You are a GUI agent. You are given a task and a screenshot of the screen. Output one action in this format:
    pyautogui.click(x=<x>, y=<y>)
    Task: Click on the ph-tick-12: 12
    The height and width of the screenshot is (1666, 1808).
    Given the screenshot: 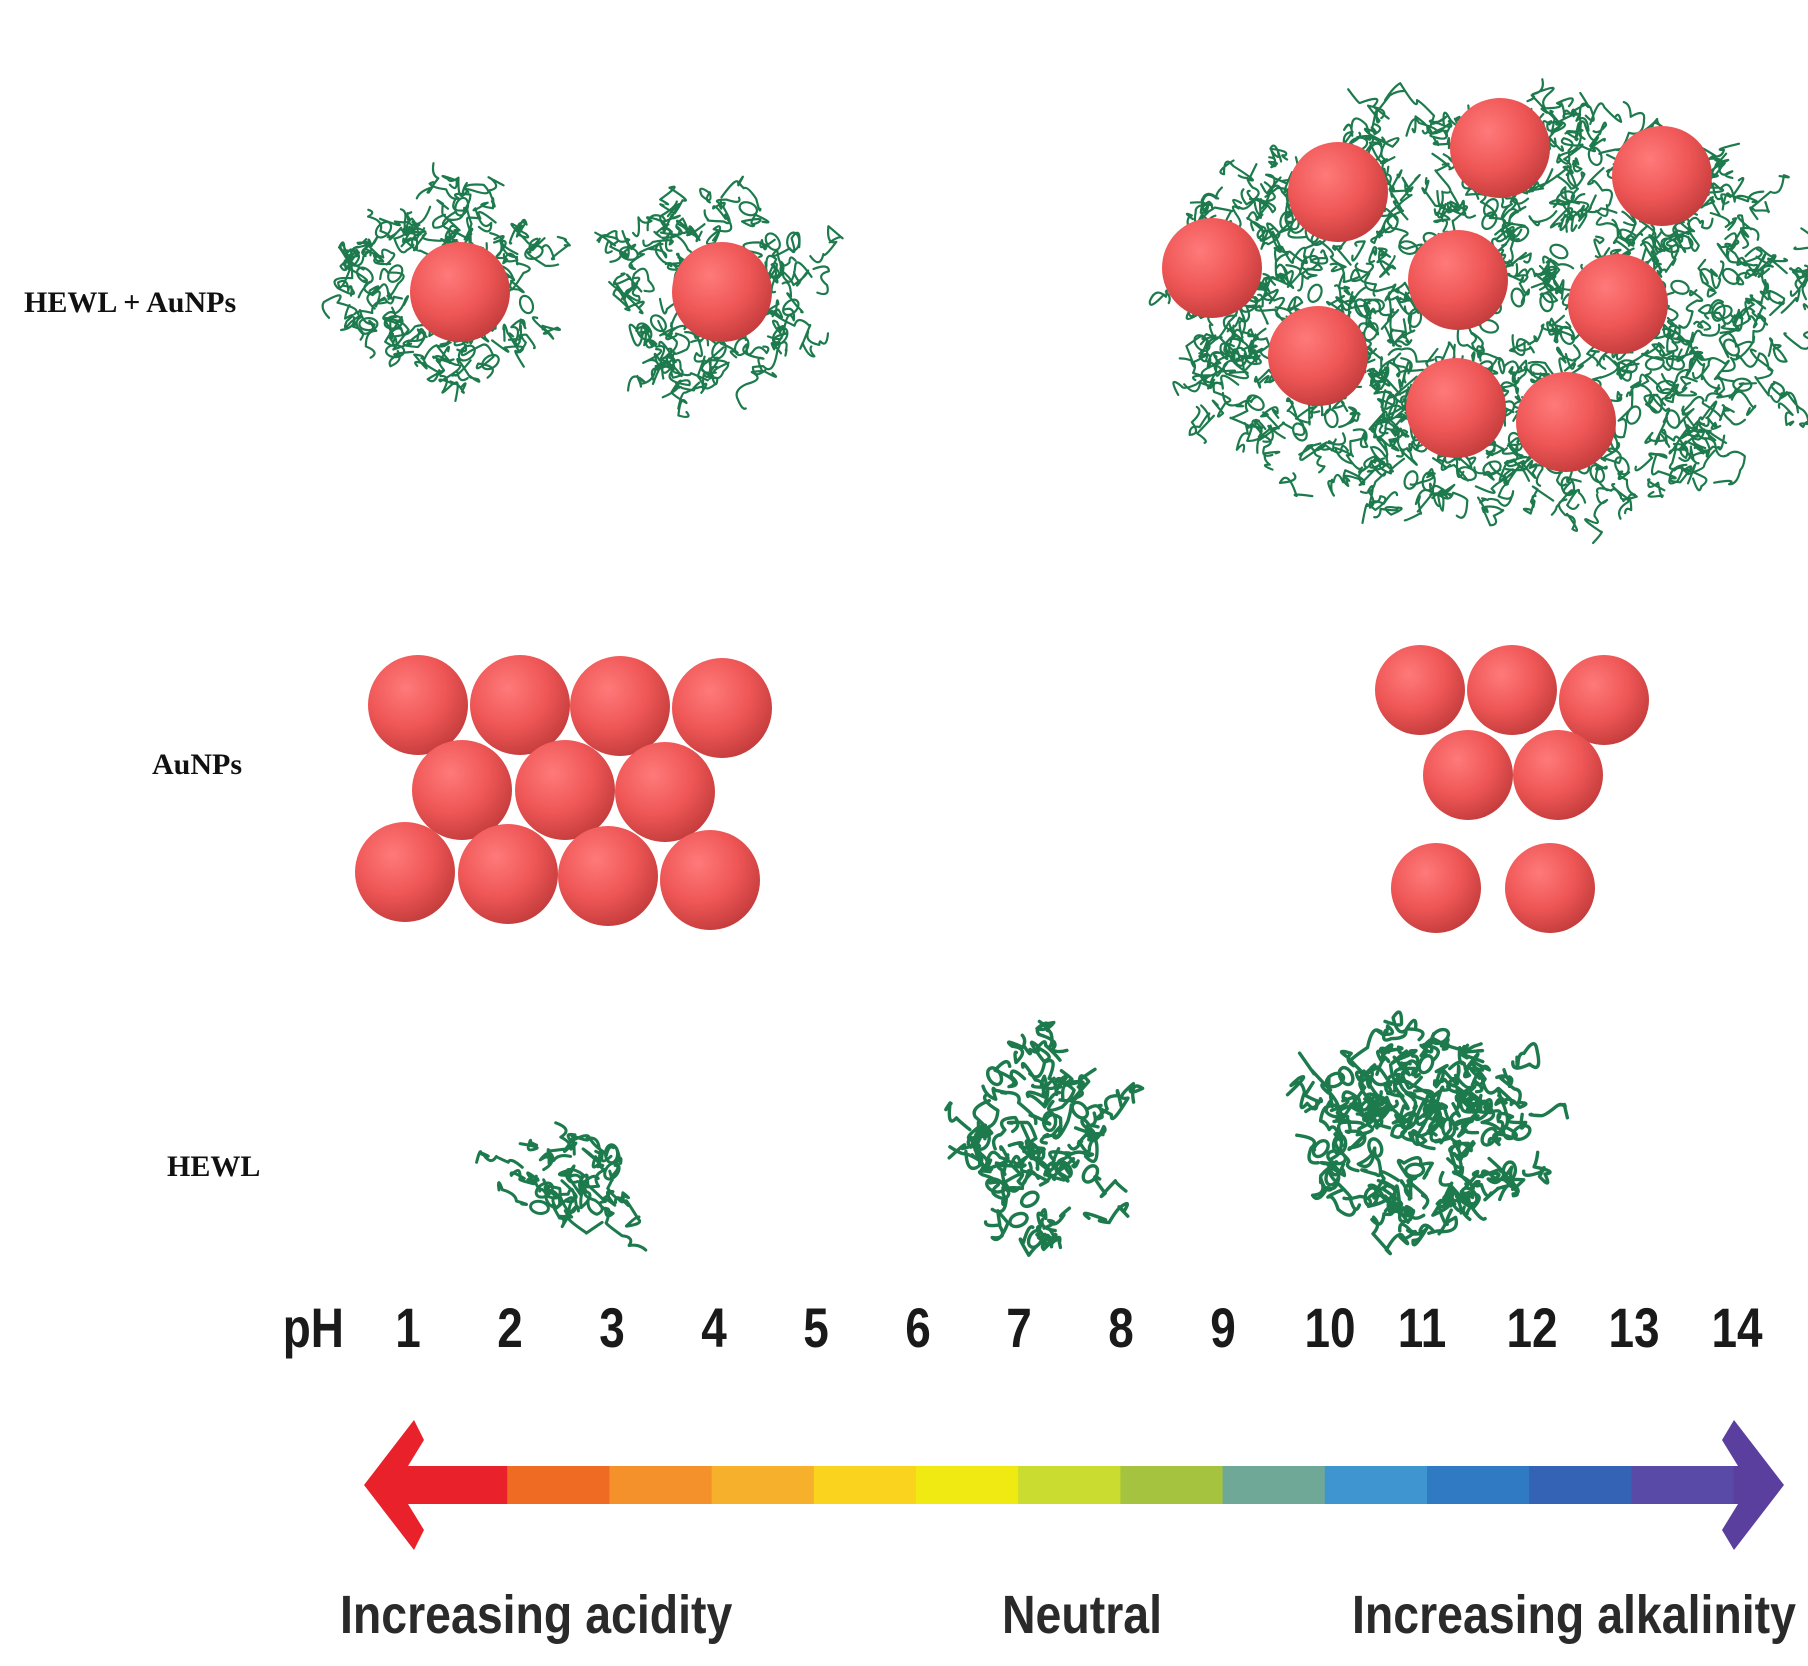 What is the action you would take?
    pyautogui.click(x=1532, y=1327)
    